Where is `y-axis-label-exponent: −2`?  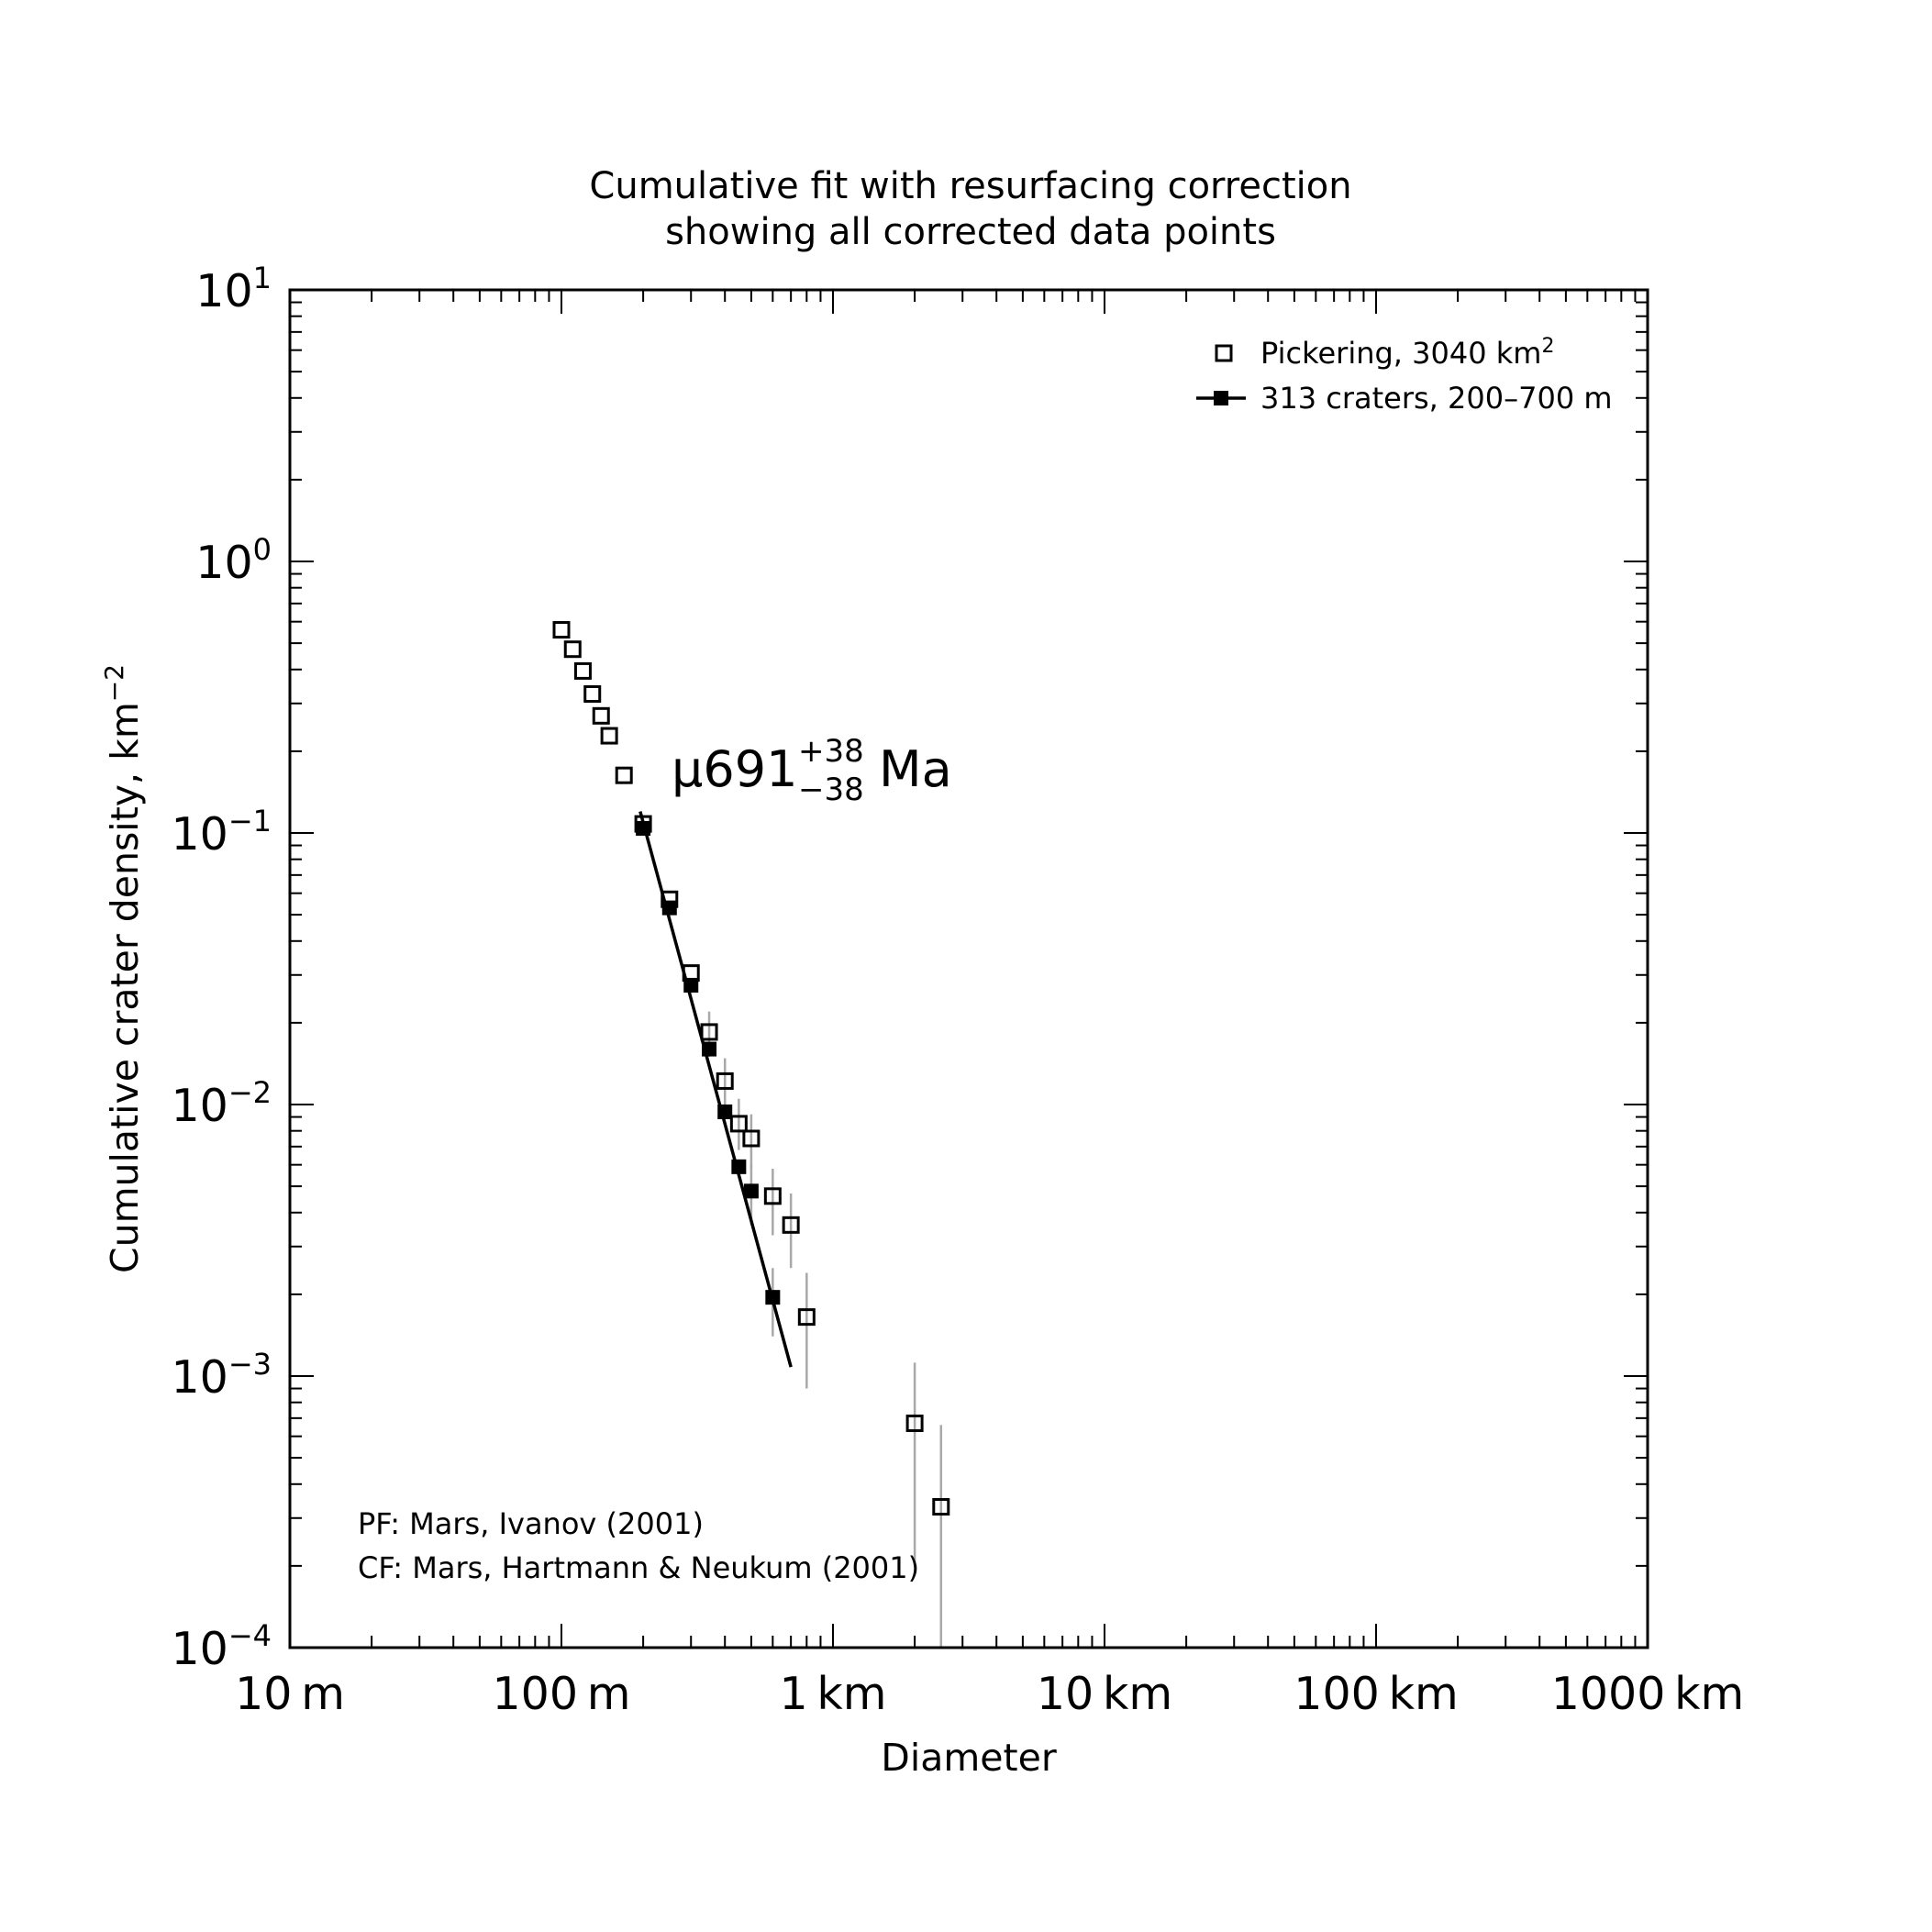 y-axis-label-exponent: −2 is located at coordinates (114, 683).